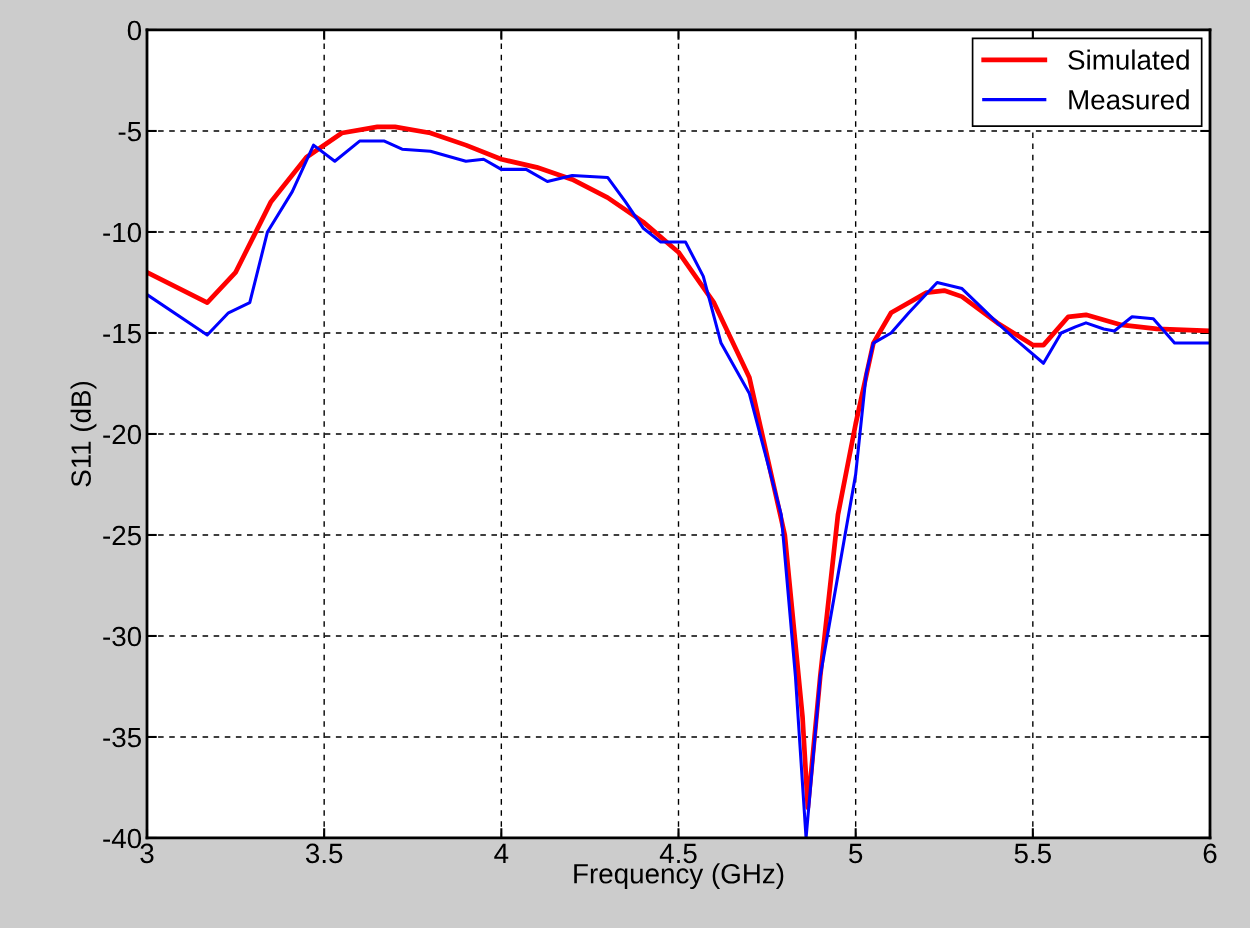  Describe the element at coordinates (856, 853) in the screenshot. I see `x-tick-label: 5` at that location.